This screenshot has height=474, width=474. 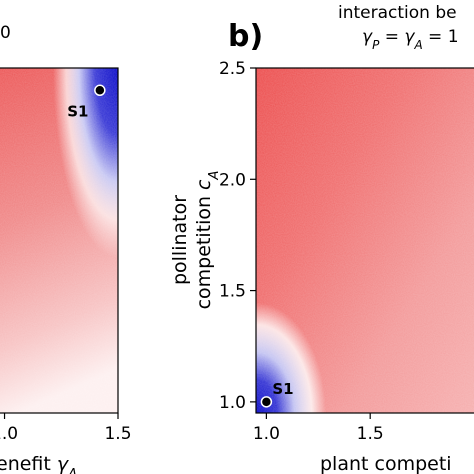 What do you see at coordinates (232, 292) in the screenshot?
I see `panel-b-y-tick-label: 1.5` at bounding box center [232, 292].